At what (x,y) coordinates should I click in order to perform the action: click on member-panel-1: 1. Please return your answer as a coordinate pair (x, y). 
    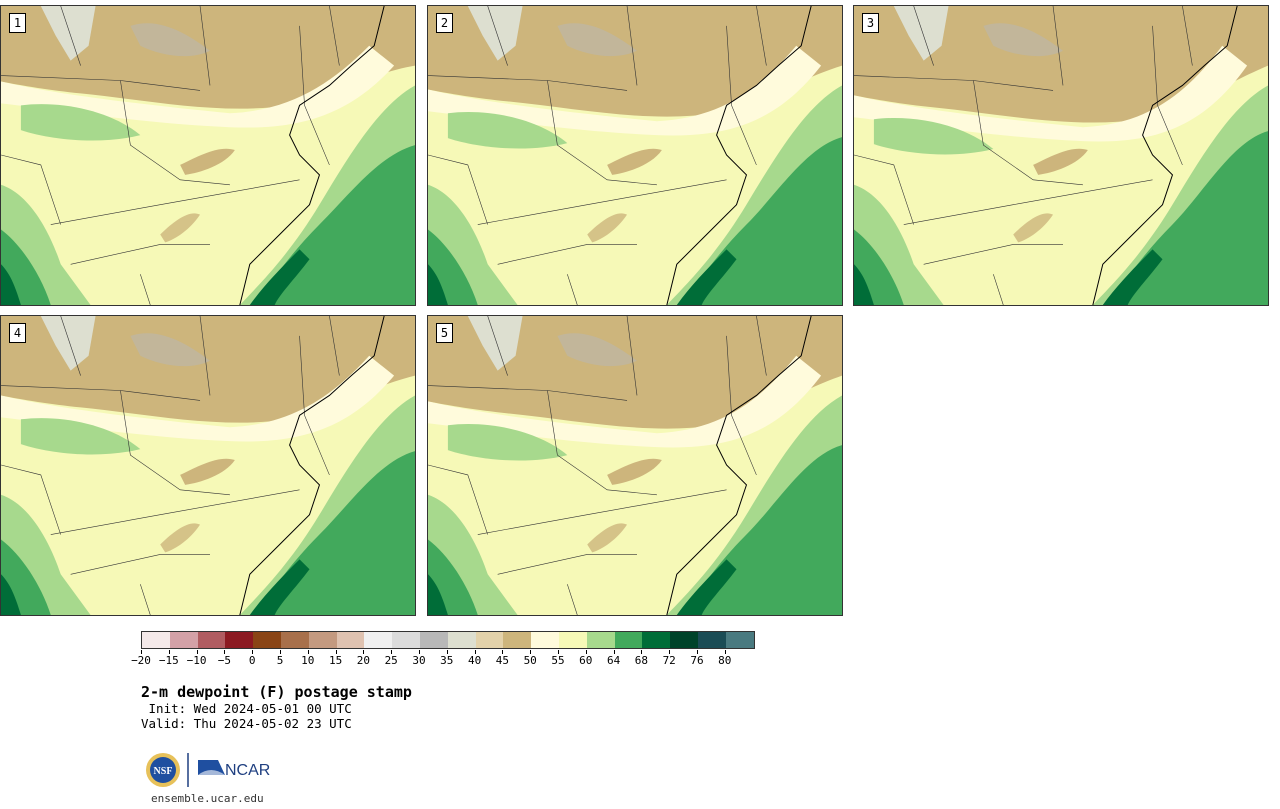
    Looking at the image, I should click on (208, 155).